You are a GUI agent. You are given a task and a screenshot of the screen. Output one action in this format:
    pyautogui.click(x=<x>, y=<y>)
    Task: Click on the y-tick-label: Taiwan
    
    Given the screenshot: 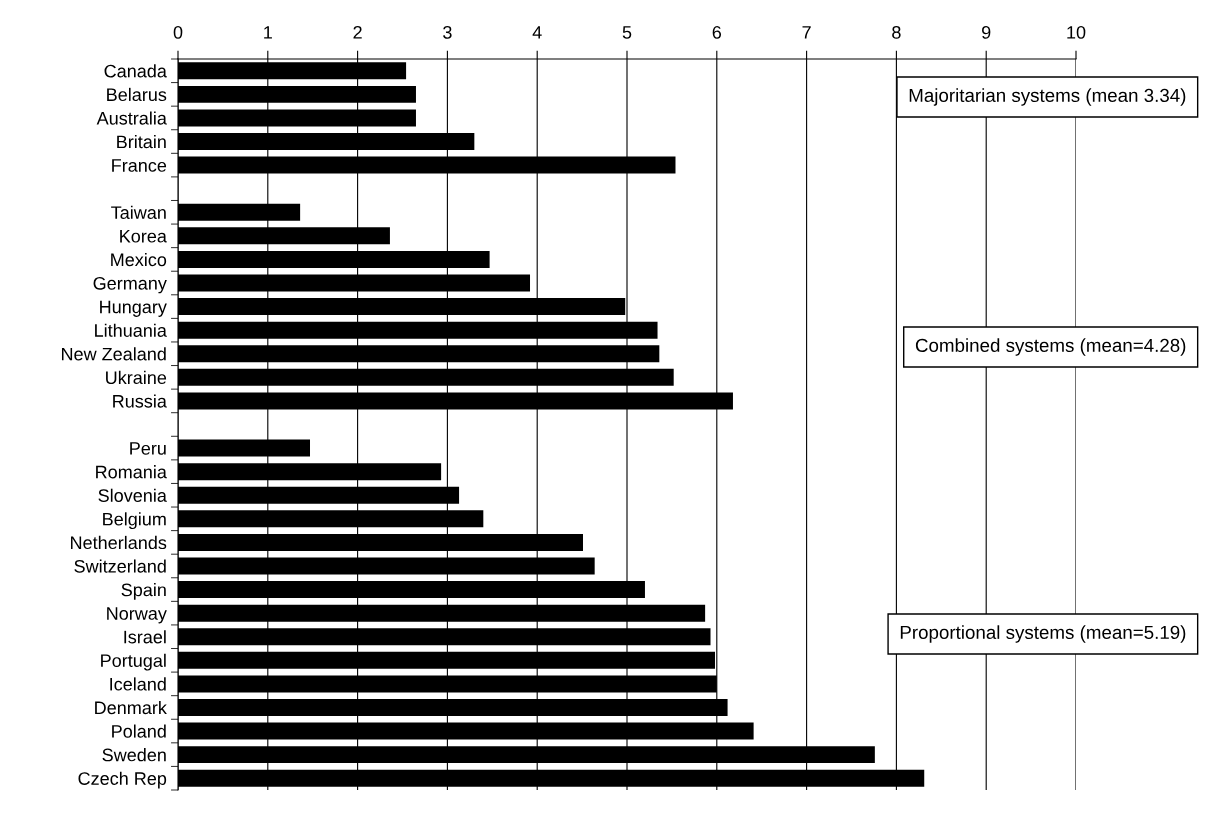 What is the action you would take?
    pyautogui.click(x=138, y=212)
    